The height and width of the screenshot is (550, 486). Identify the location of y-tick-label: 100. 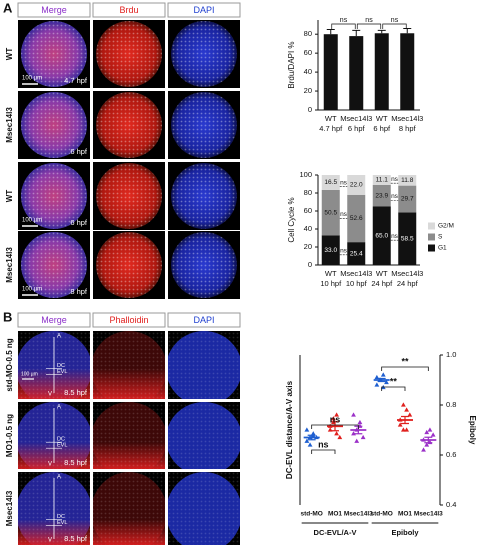
(305, 174).